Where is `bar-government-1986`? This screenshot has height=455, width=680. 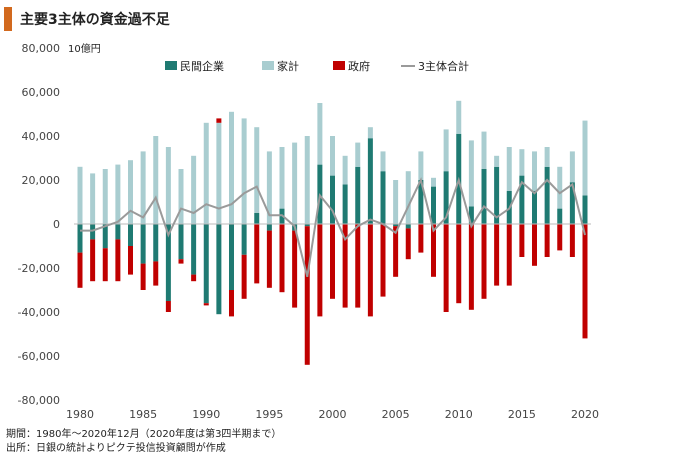
bar-government-1986 is located at coordinates (156, 273).